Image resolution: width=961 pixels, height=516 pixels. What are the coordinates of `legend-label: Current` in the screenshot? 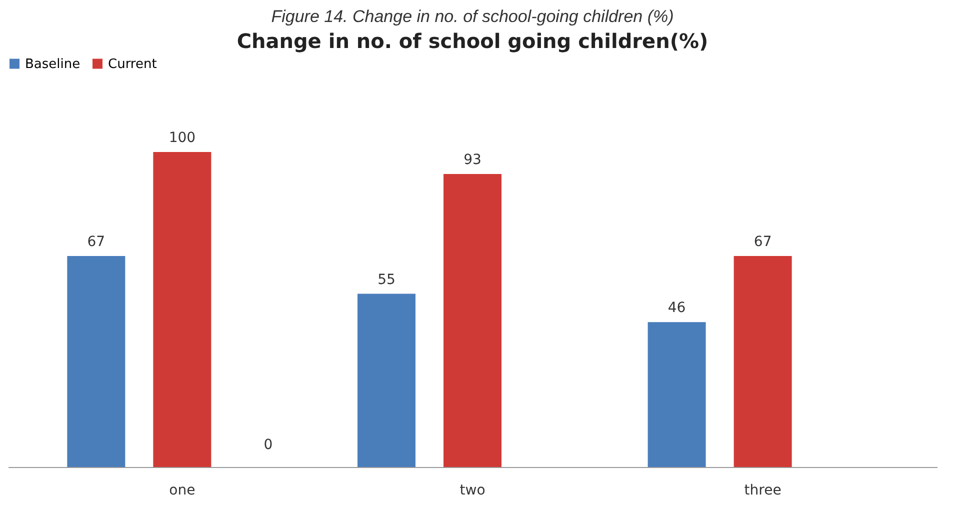 It's located at (132, 64).